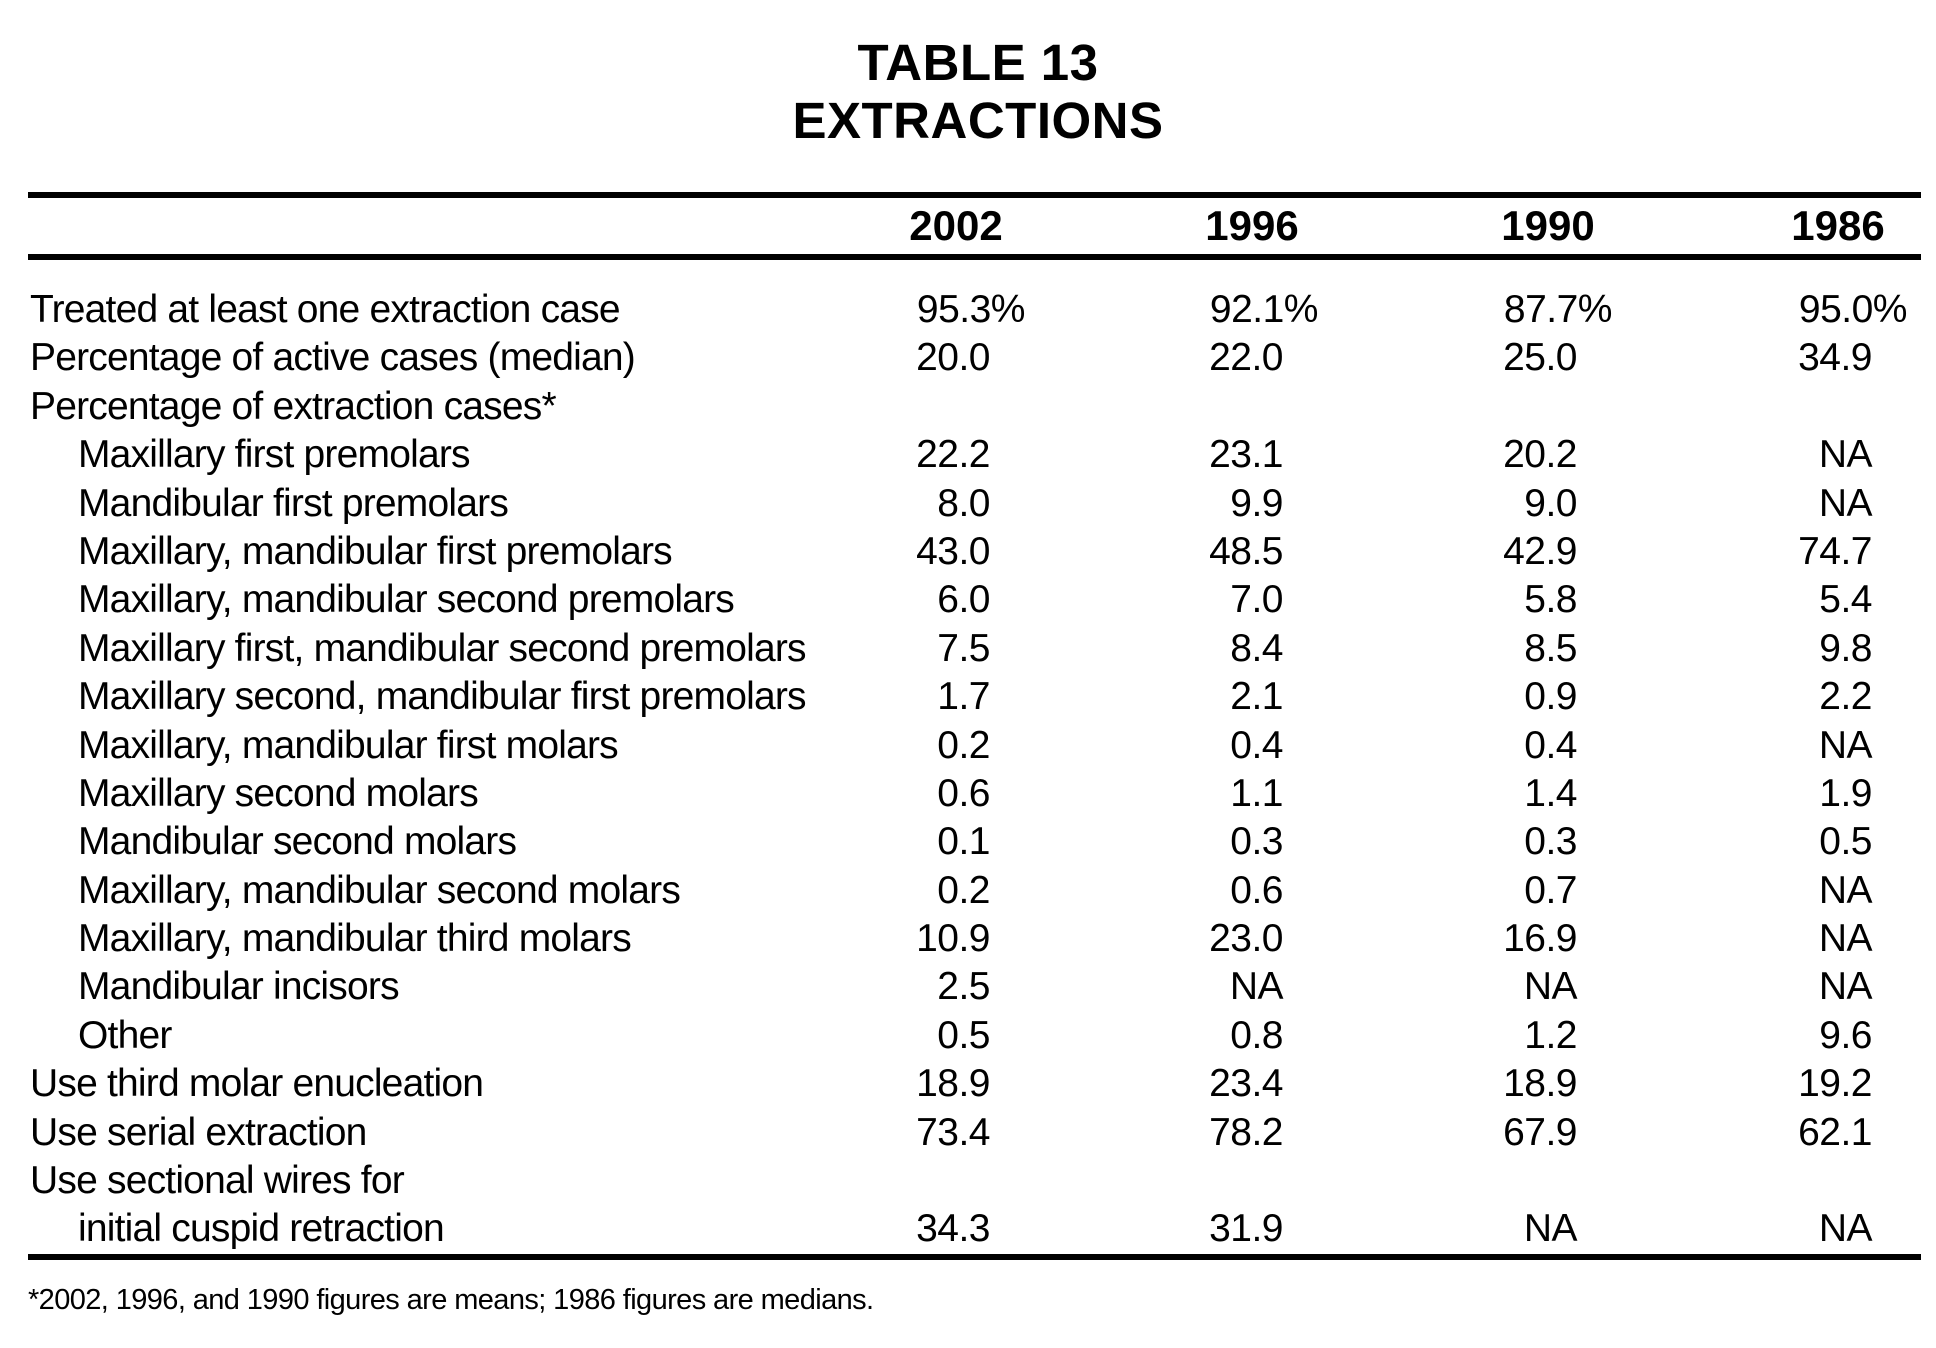  I want to click on value-2002: 20.0, so click(953, 358).